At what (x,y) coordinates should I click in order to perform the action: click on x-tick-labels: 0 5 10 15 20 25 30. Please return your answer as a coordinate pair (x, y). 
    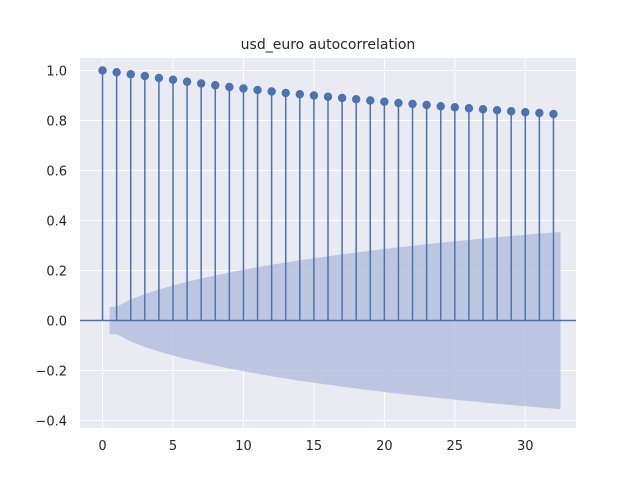
    Looking at the image, I should click on (315, 446).